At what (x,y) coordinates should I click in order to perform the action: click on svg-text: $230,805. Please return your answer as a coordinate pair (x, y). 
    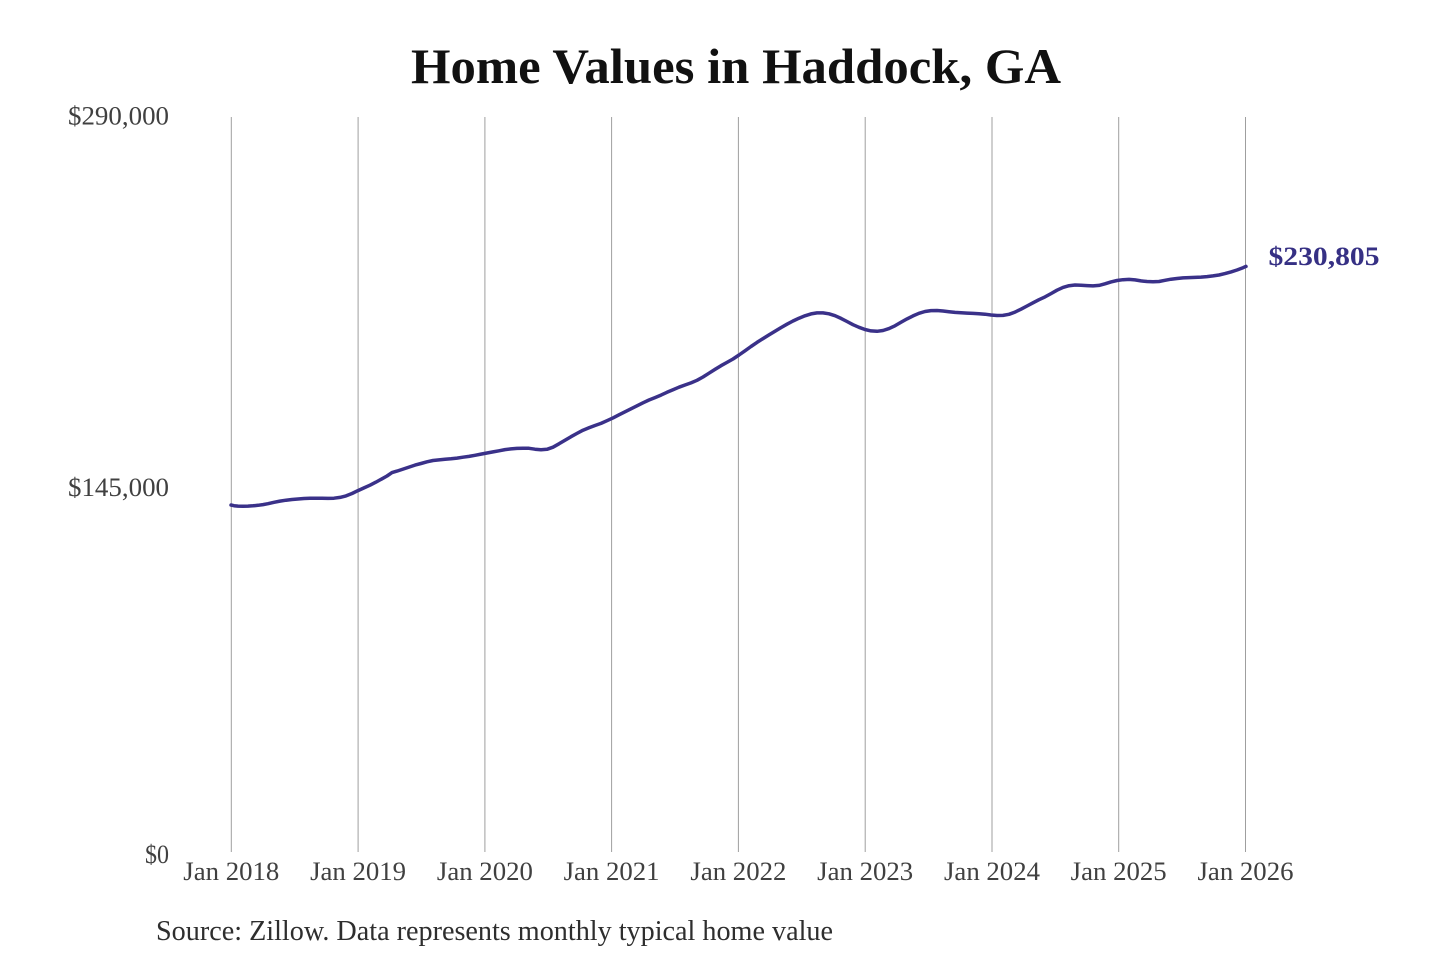
    Looking at the image, I should click on (1324, 256).